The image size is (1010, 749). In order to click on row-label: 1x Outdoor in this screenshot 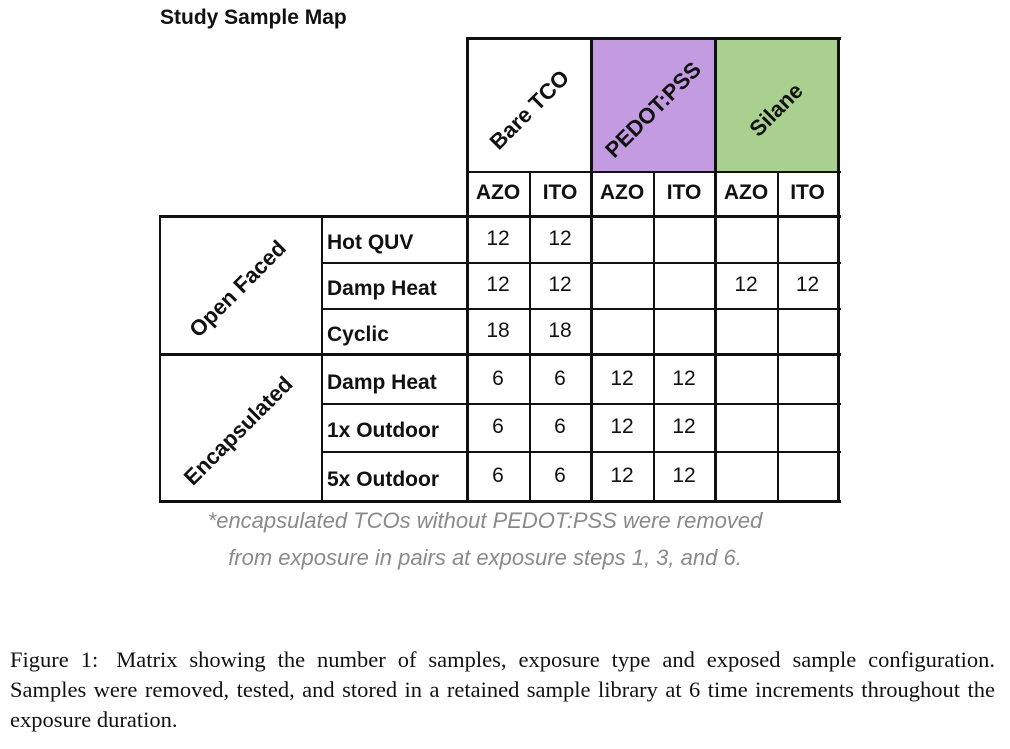, I will do `click(383, 430)`.